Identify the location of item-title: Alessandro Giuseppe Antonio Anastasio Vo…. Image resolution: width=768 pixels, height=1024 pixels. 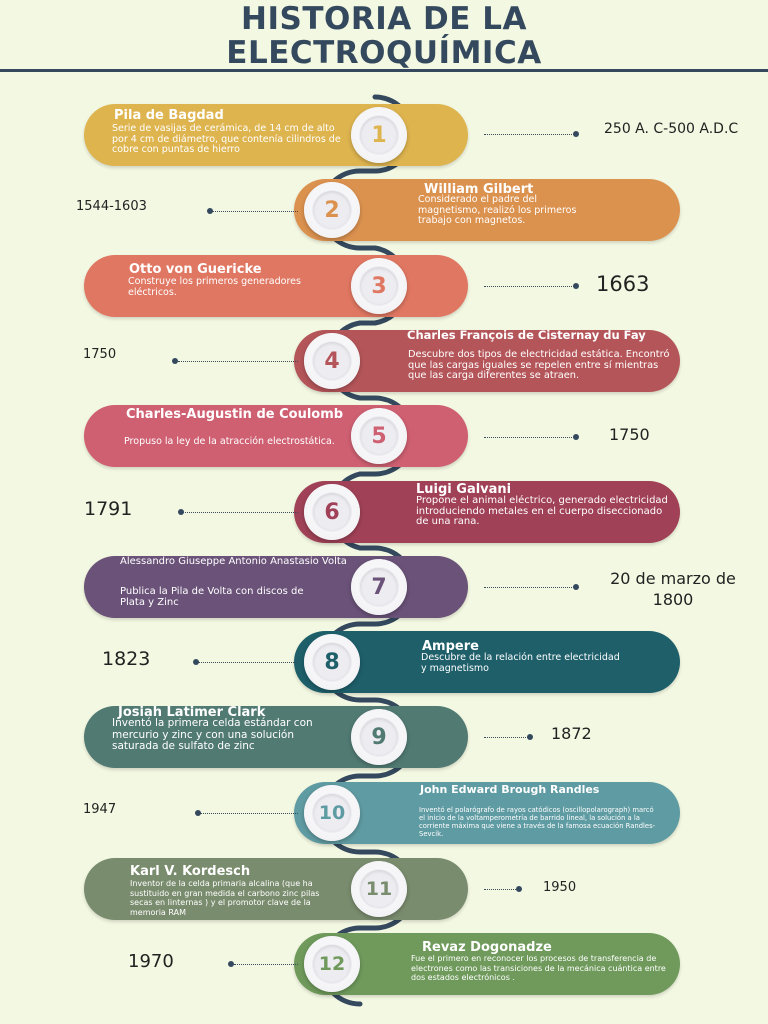
(233, 561).